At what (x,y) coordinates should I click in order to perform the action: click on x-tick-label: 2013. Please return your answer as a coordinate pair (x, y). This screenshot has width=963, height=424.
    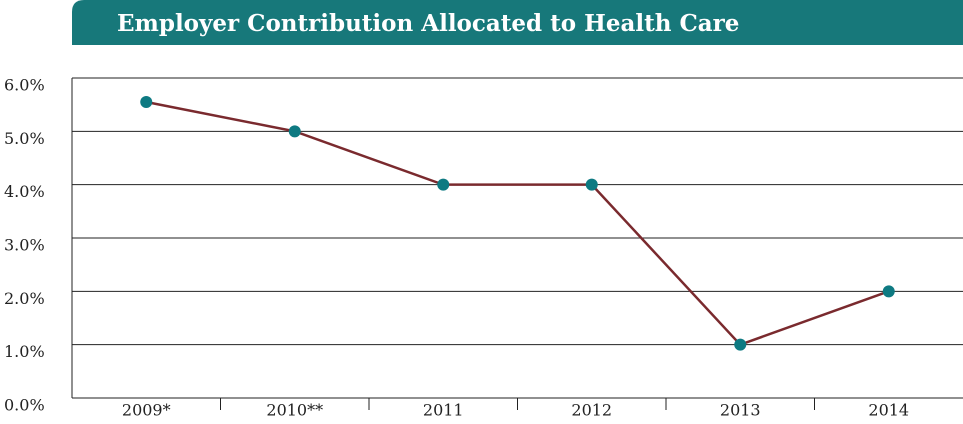
    Looking at the image, I should click on (740, 410).